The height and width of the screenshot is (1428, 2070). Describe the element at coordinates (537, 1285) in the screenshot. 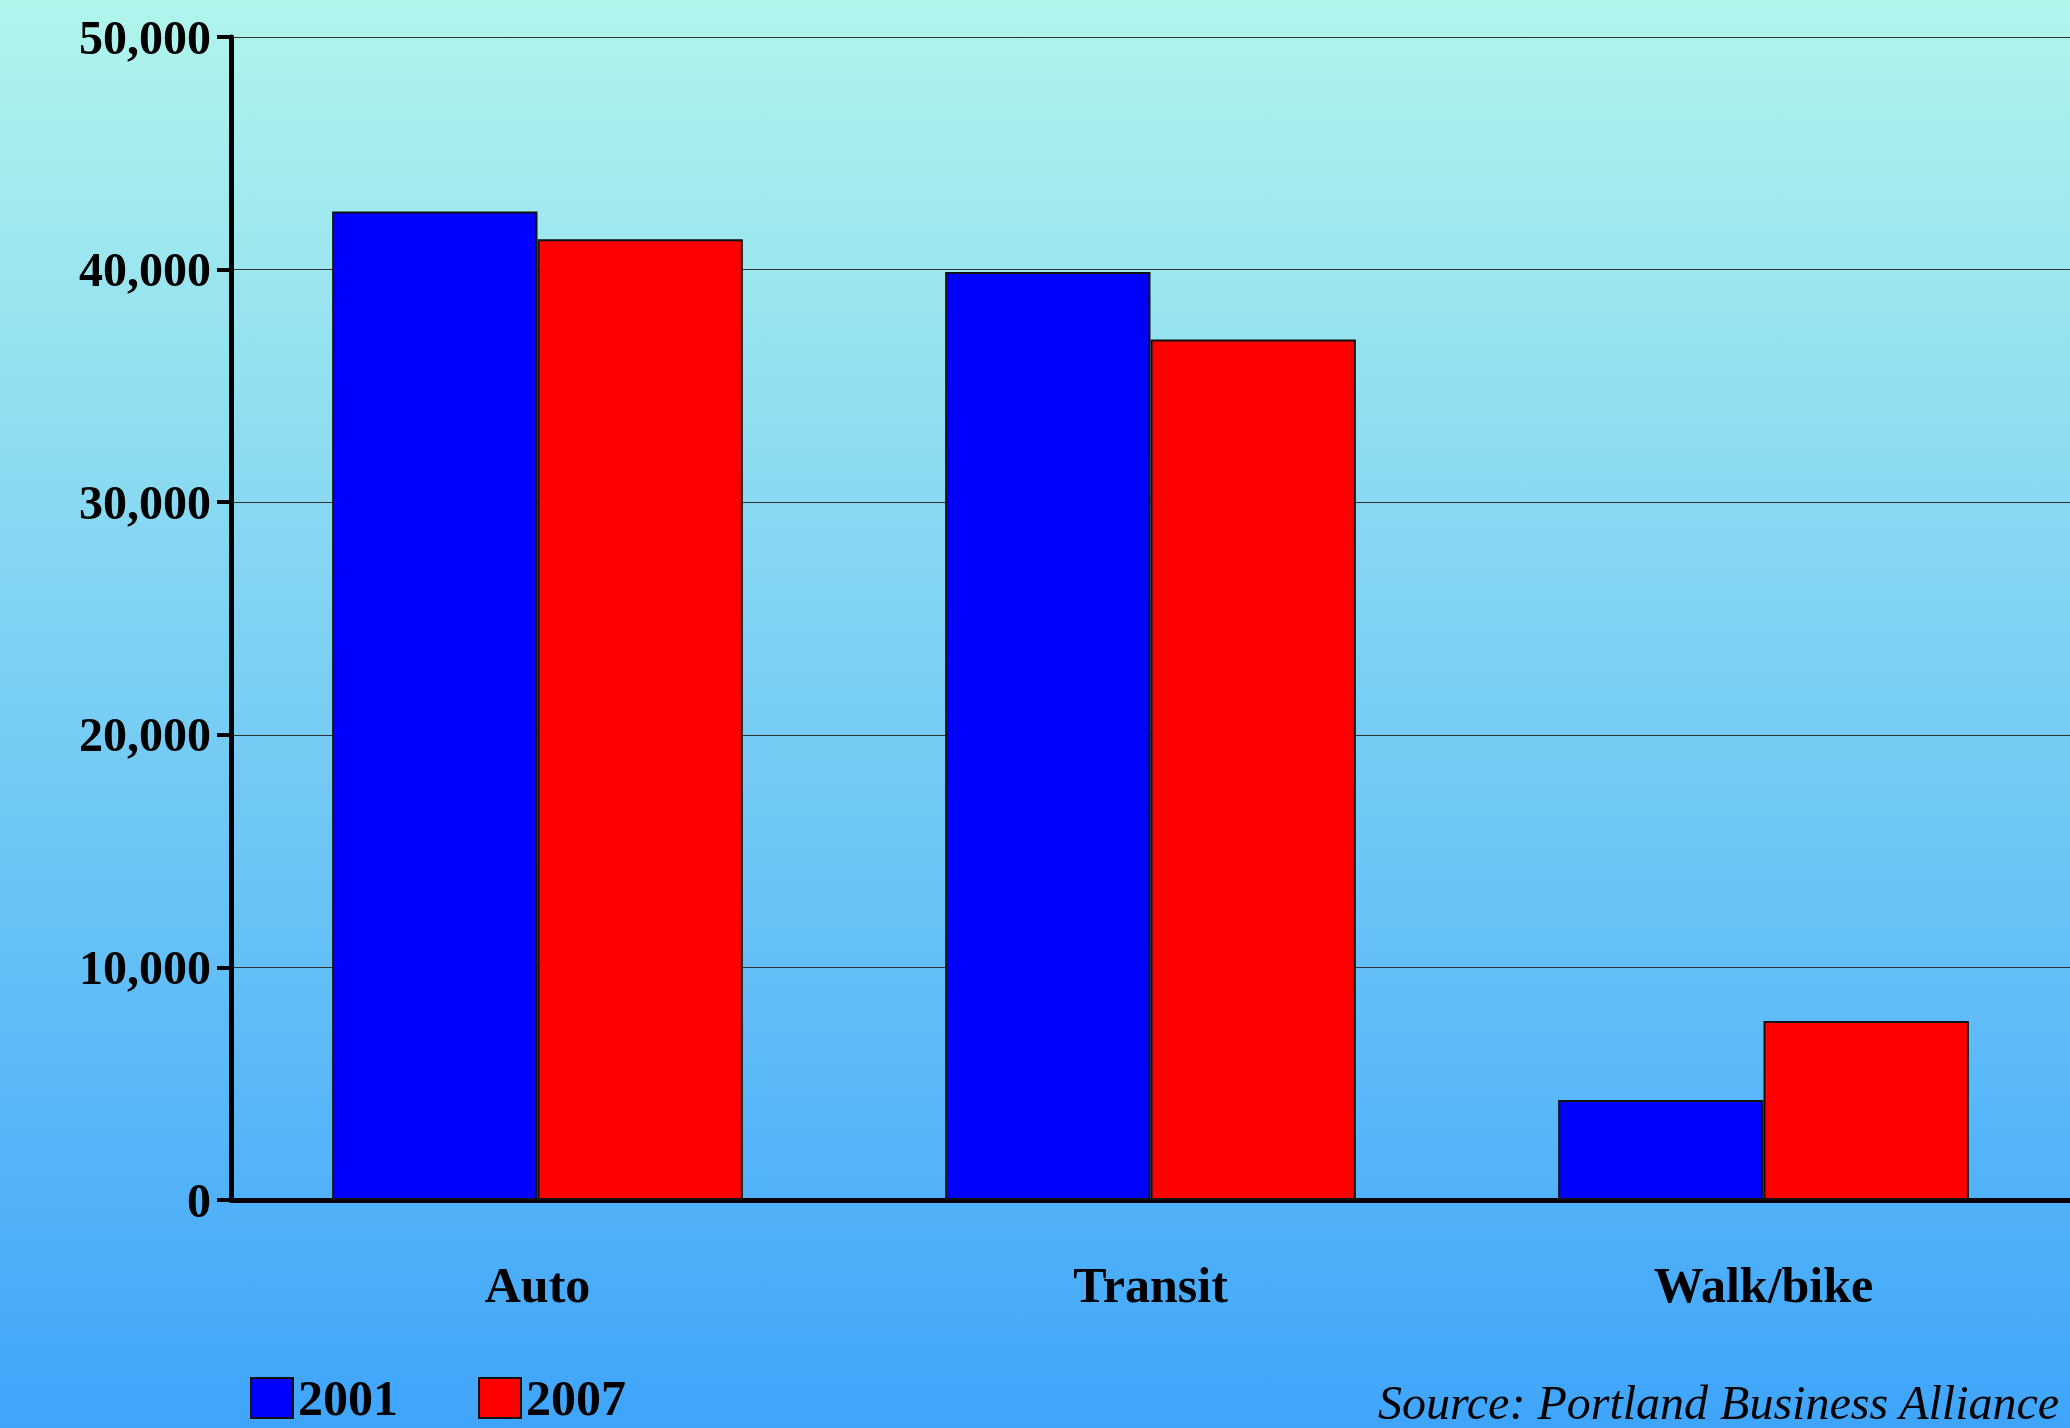

I see `x-tick-label: Auto` at that location.